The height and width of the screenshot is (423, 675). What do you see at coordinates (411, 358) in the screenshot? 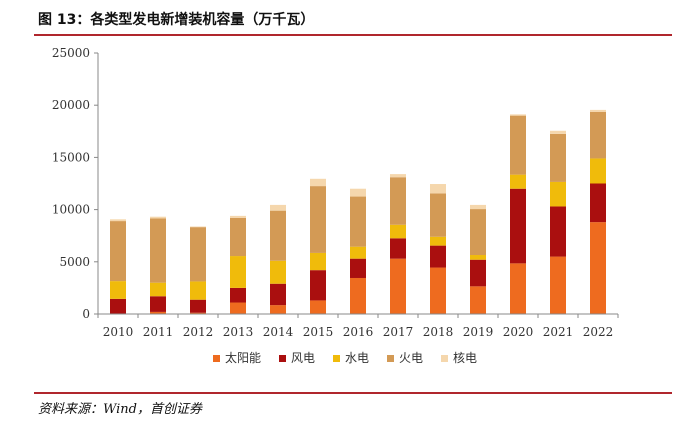
I see `legend-label: 火电` at bounding box center [411, 358].